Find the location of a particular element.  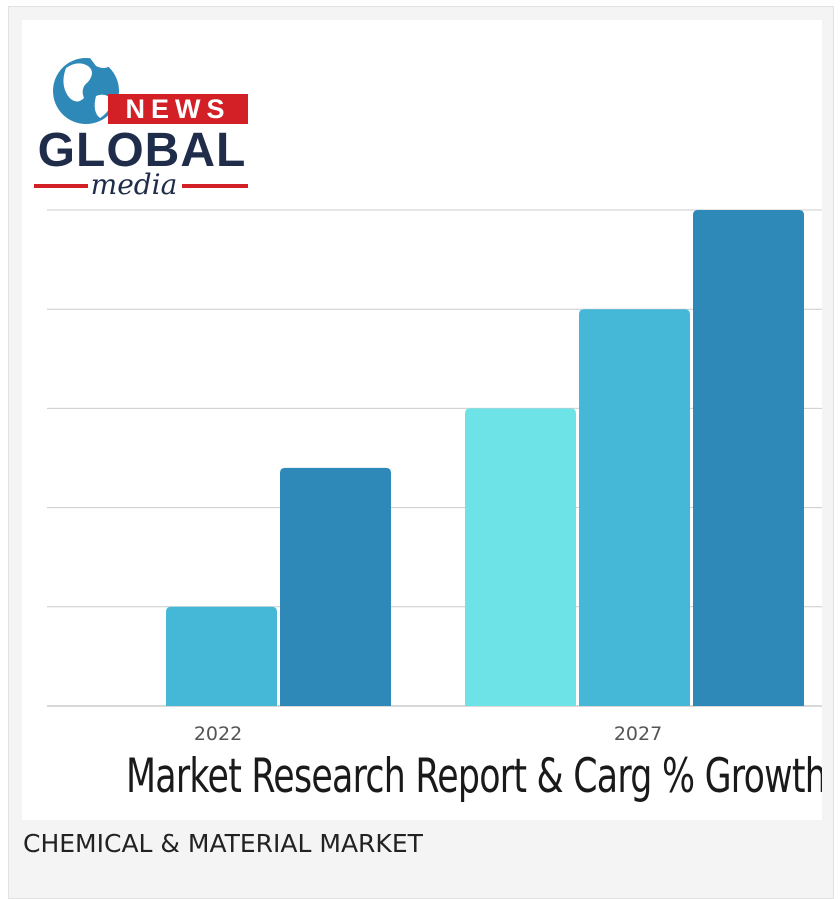

logo-news-word: NEWS is located at coordinates (178, 109).